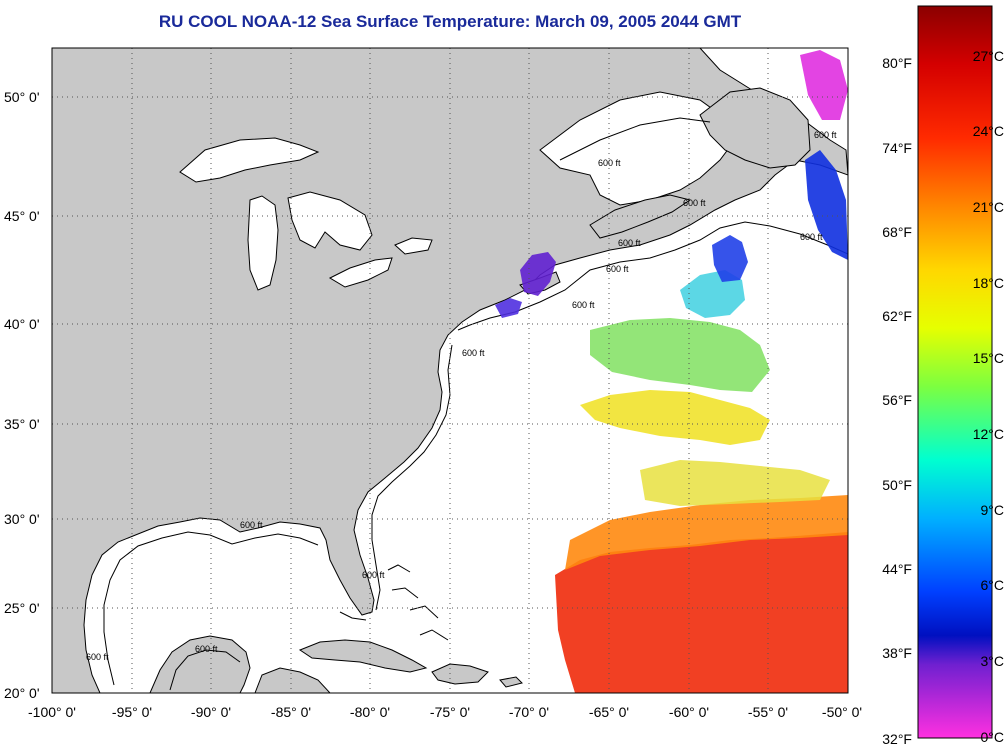 This screenshot has width=1008, height=754. Describe the element at coordinates (988, 283) in the screenshot. I see `celsius-label: 18°C` at that location.